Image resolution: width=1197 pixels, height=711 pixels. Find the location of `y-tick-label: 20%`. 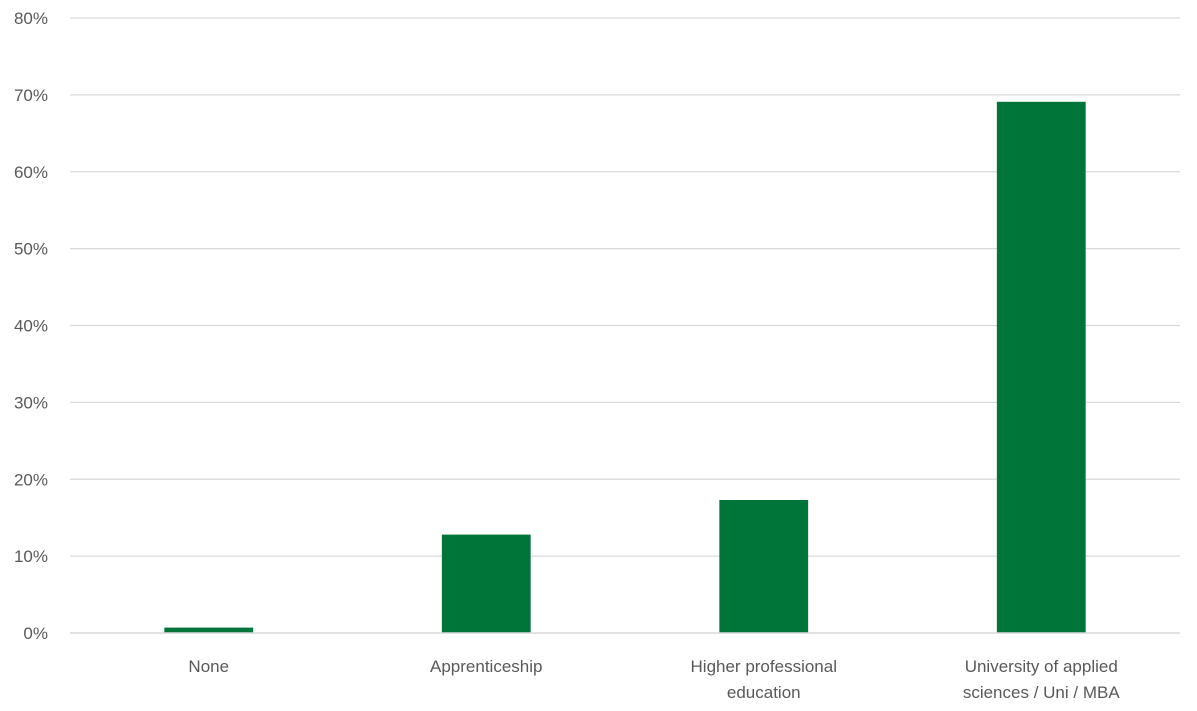

y-tick-label: 20% is located at coordinates (31, 479).